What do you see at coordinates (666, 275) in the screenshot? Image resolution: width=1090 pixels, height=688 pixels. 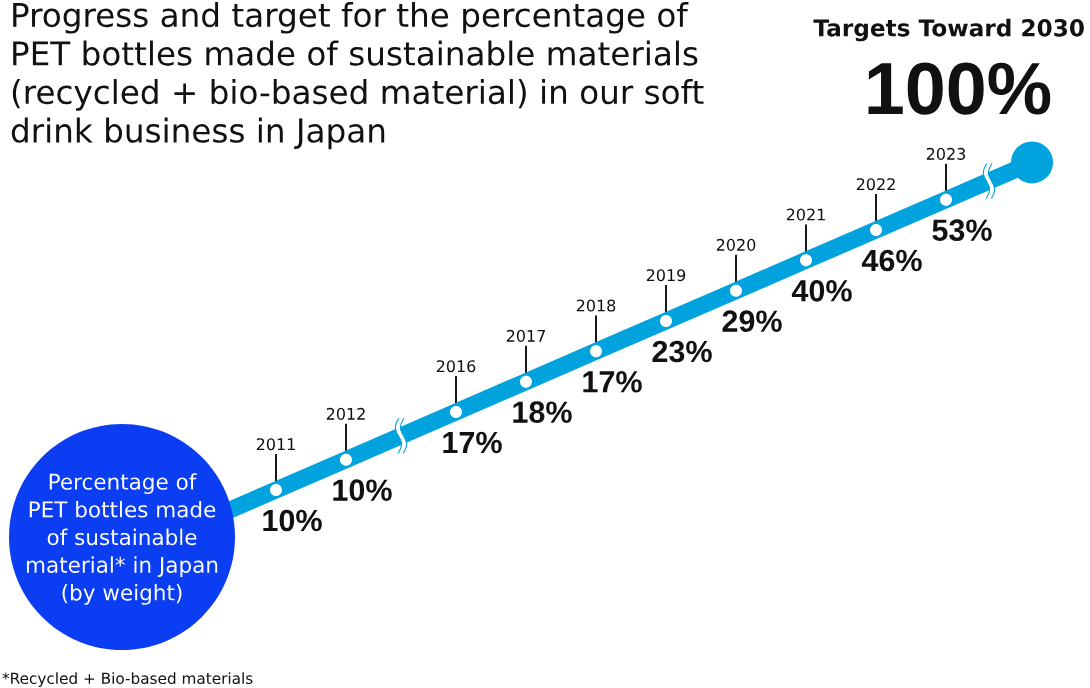 I see `category-label: 2019` at bounding box center [666, 275].